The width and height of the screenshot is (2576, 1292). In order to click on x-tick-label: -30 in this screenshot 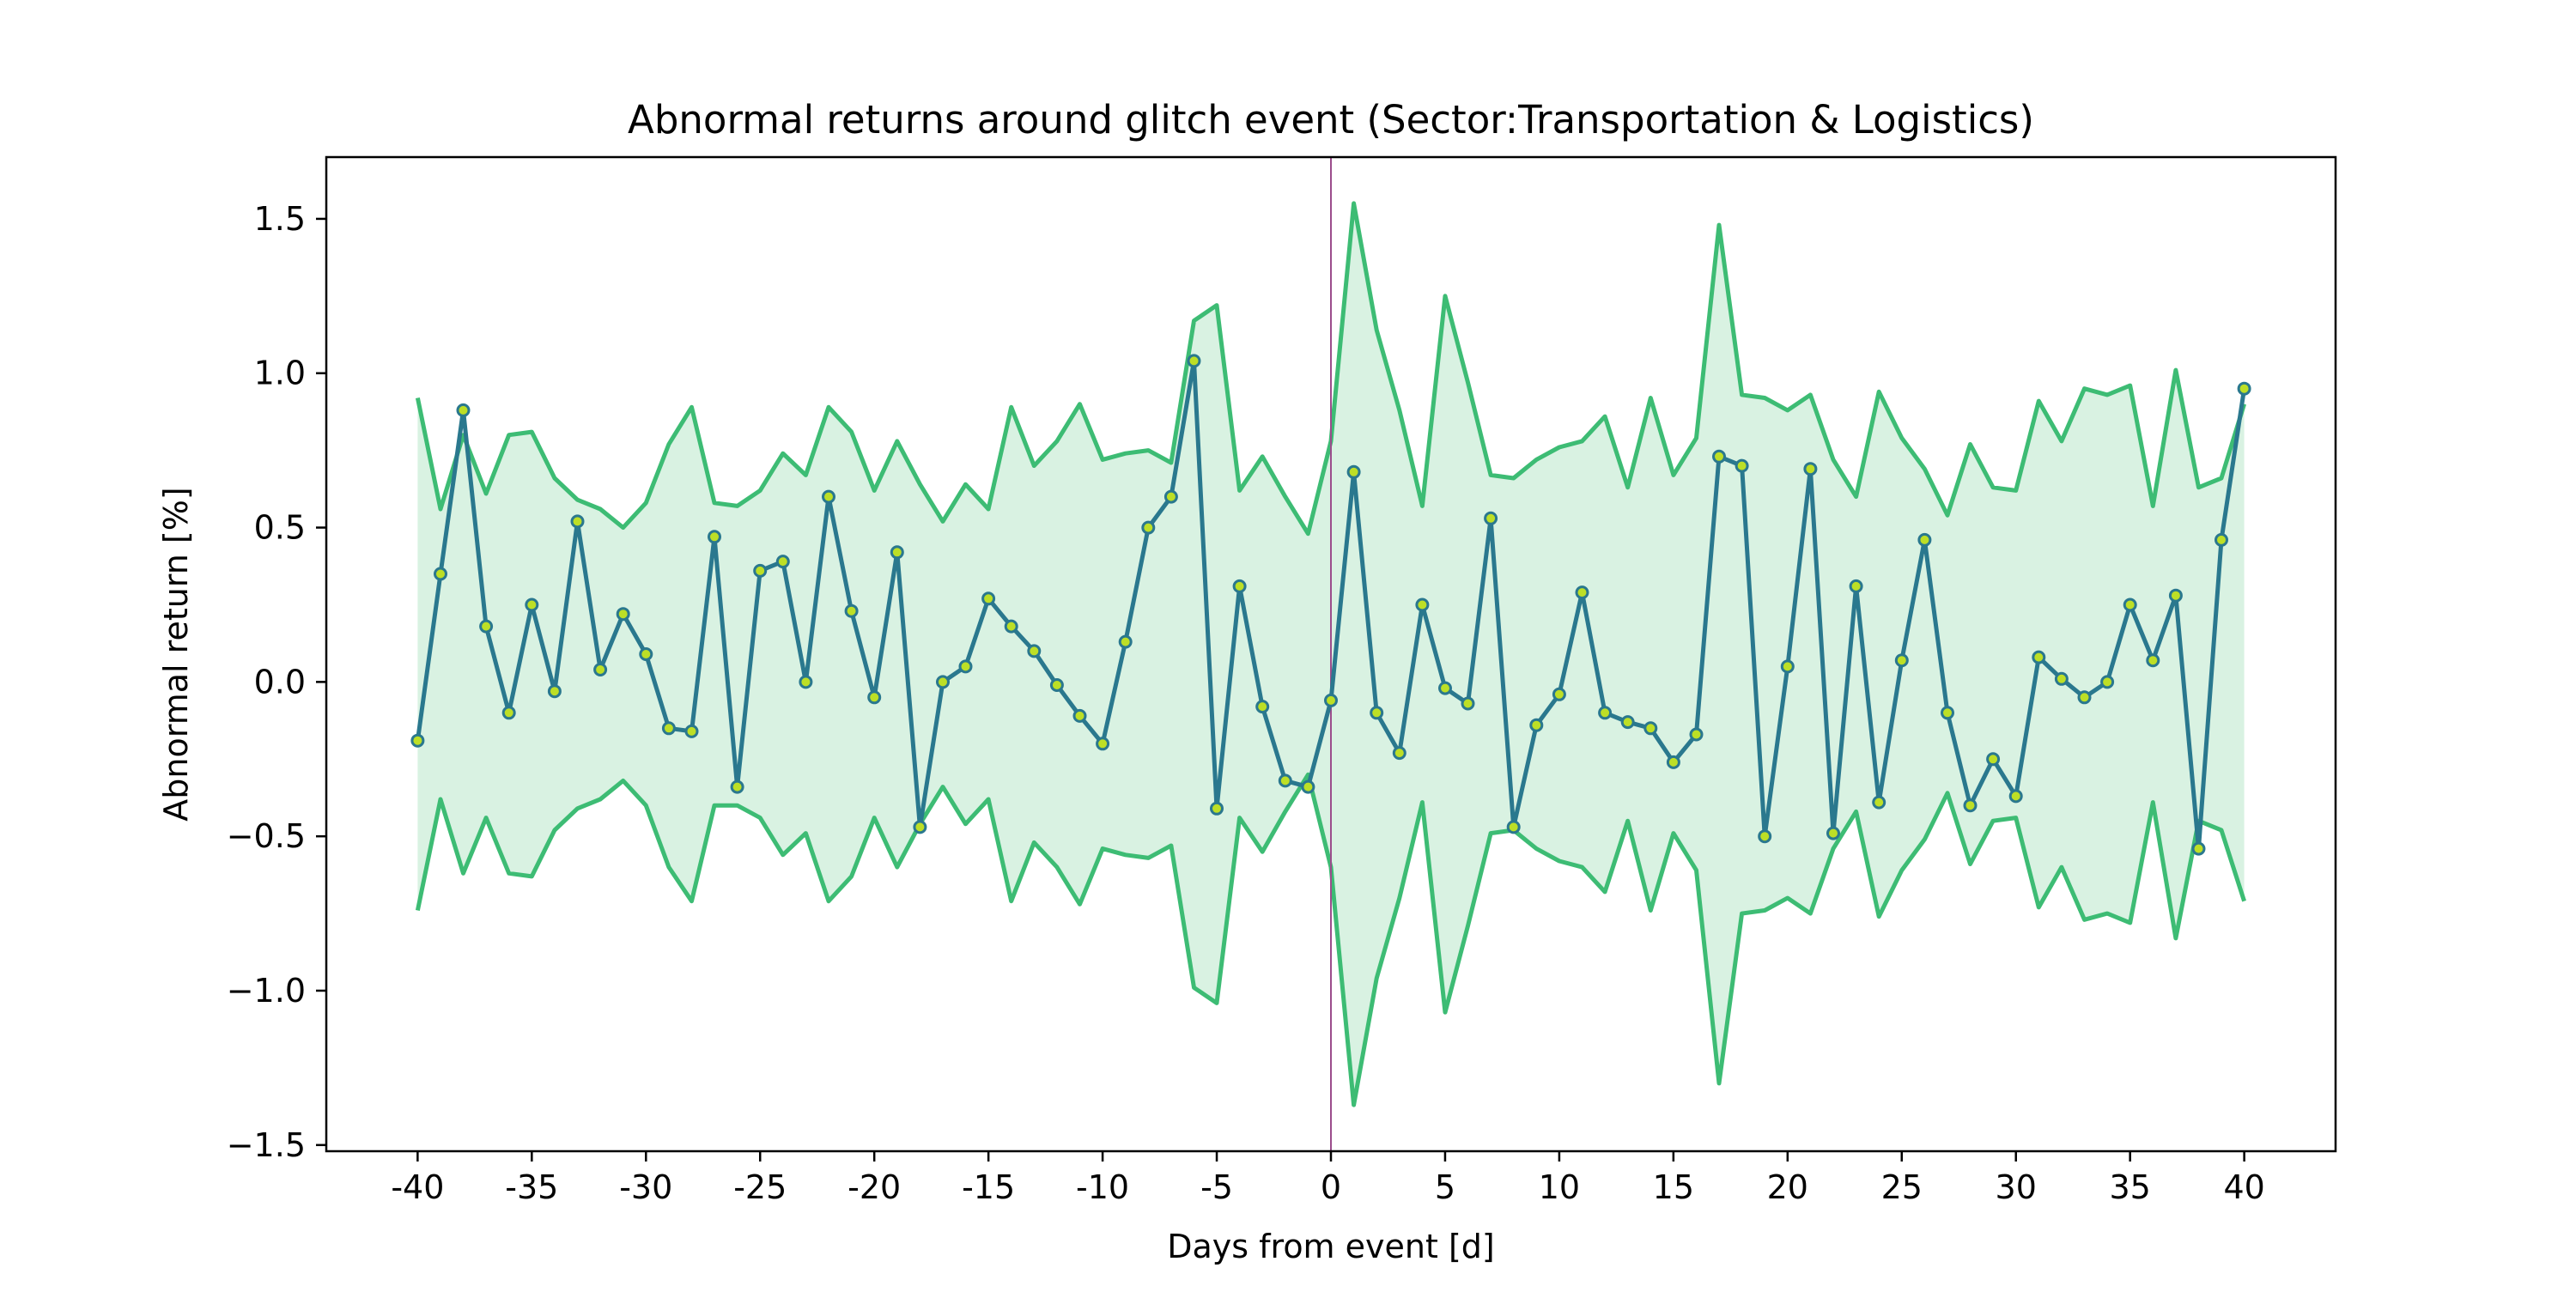, I will do `click(645, 1187)`.